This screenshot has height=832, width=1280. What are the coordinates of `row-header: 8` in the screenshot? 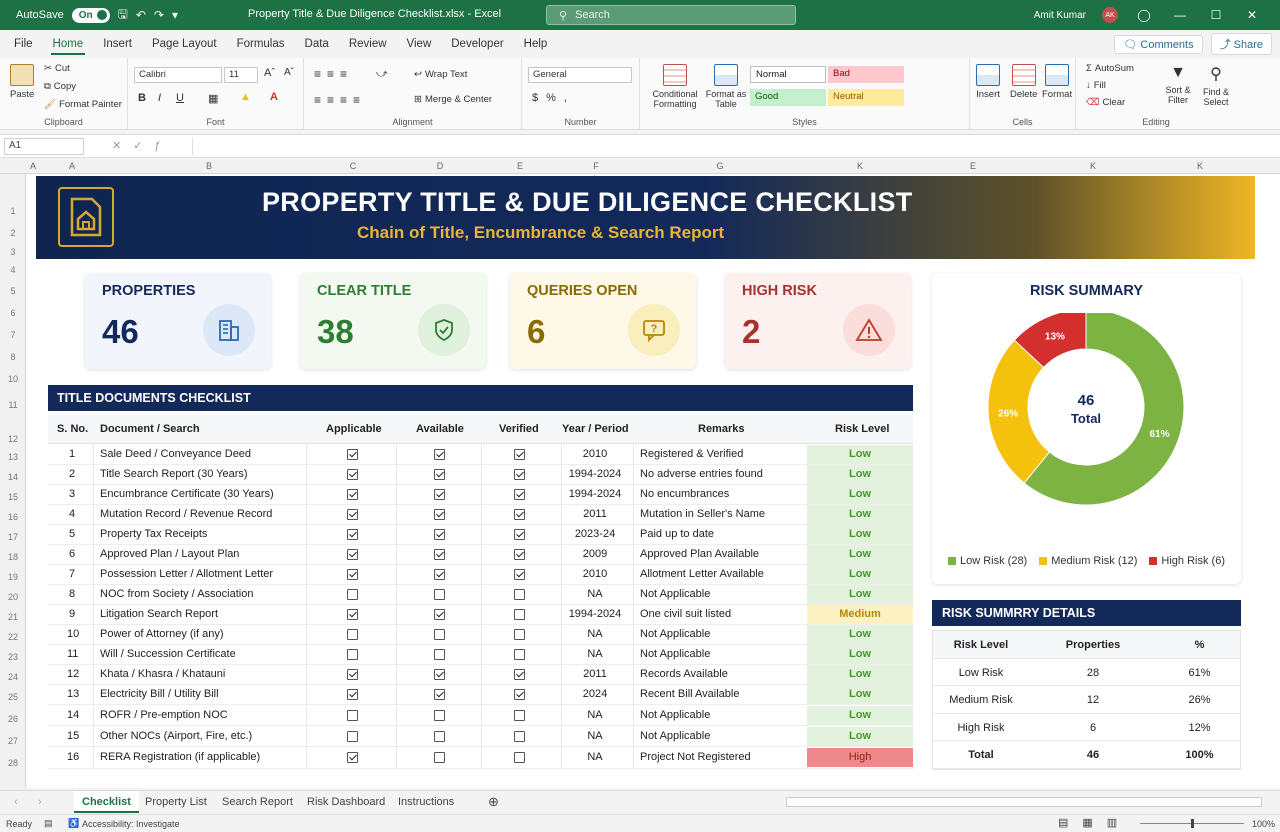 It's located at (13, 357).